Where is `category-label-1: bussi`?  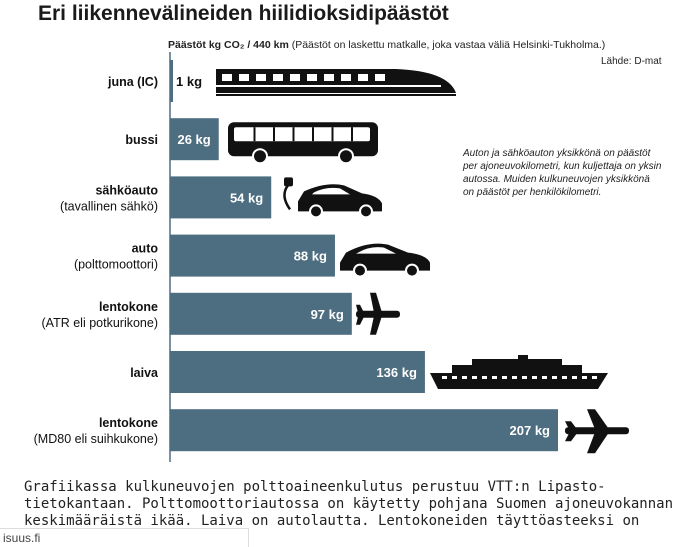 category-label-1: bussi is located at coordinates (141, 140).